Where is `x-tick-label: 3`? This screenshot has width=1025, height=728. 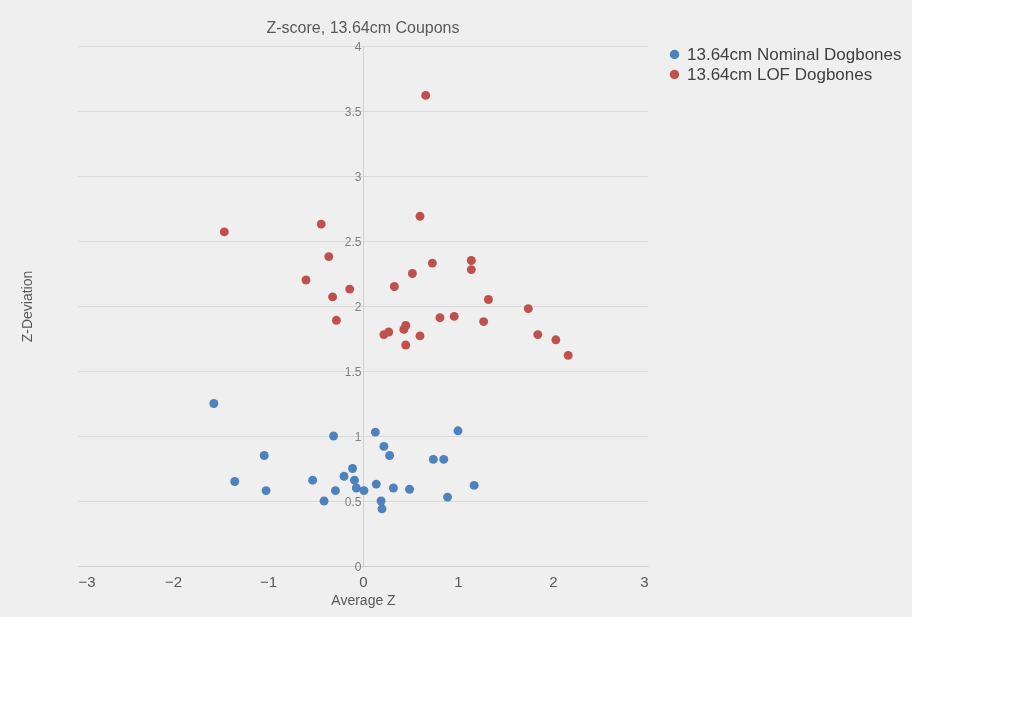 x-tick-label: 3 is located at coordinates (644, 581).